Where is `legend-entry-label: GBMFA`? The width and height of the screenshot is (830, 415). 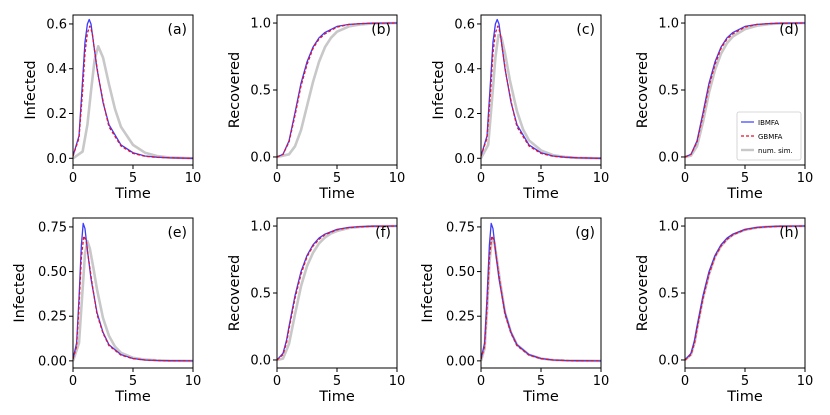
legend-entry-label: GBMFA is located at coordinates (770, 137).